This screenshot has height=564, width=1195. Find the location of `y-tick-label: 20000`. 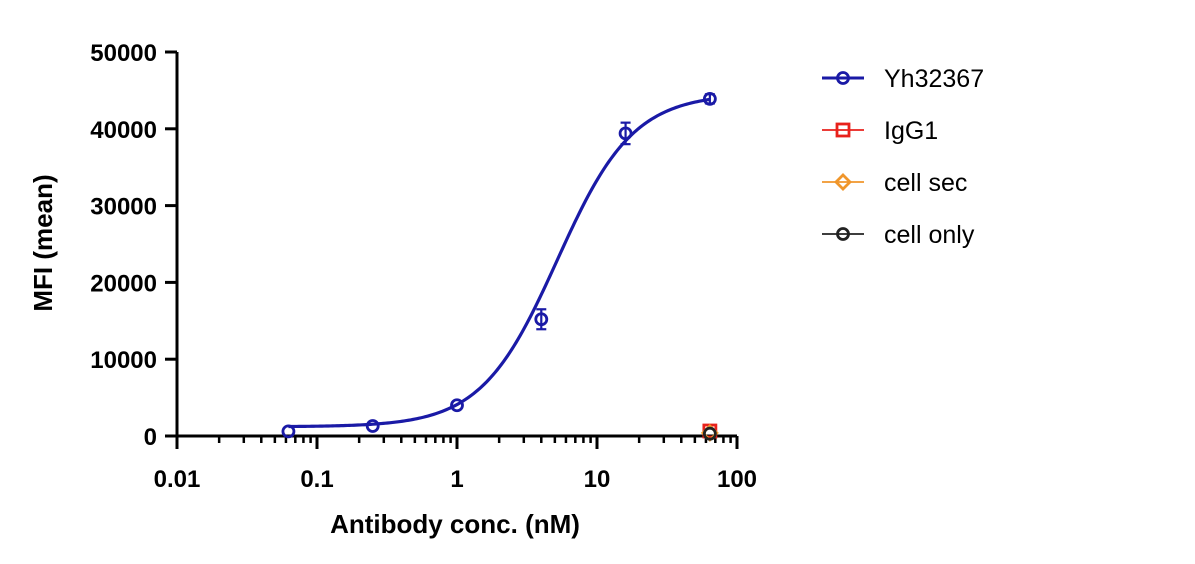

y-tick-label: 20000 is located at coordinates (123, 283).